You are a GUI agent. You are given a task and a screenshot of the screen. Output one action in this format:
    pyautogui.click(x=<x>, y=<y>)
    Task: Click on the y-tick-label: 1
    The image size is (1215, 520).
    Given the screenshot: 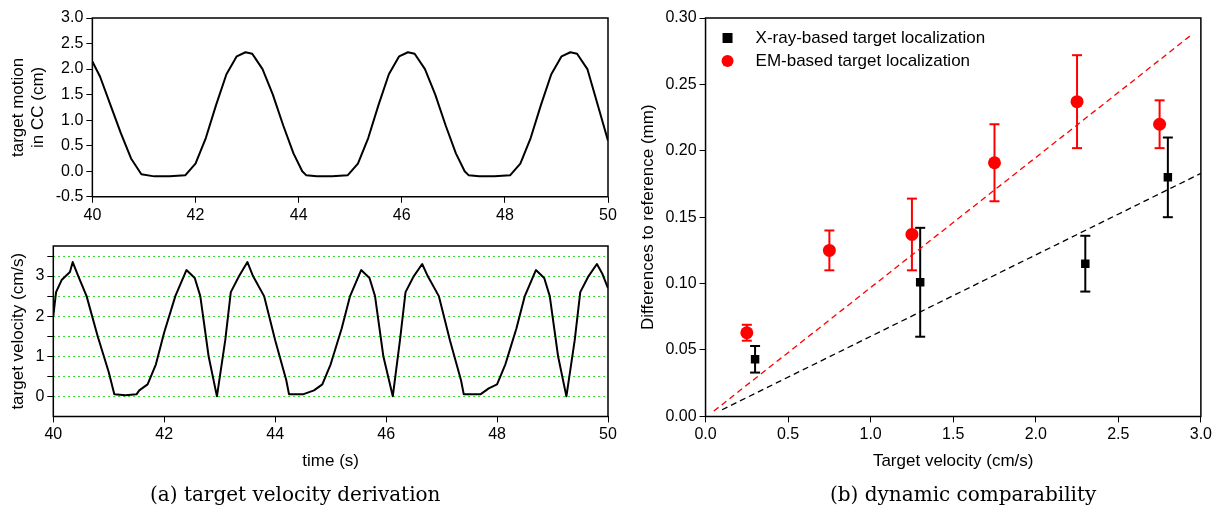 What is the action you would take?
    pyautogui.click(x=40, y=355)
    